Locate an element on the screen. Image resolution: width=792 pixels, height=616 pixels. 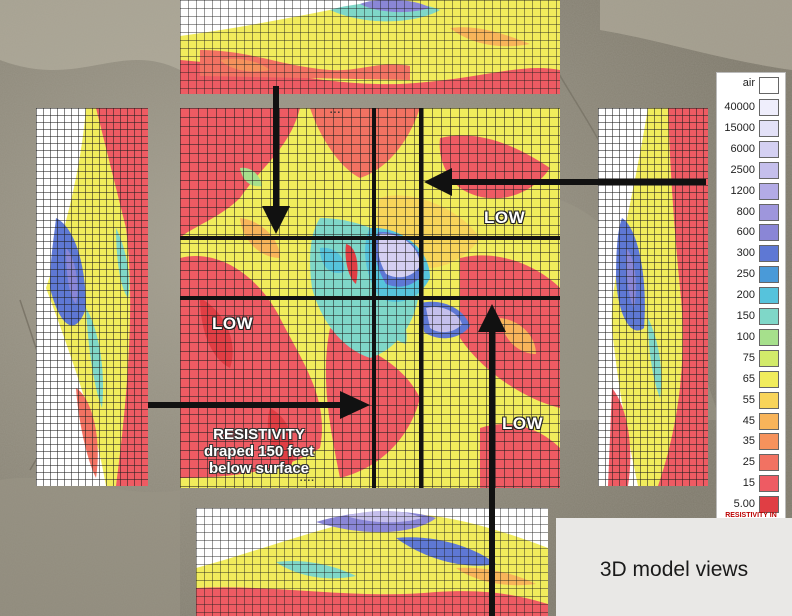
views-label-text: 3D model views is located at coordinates (674, 569).